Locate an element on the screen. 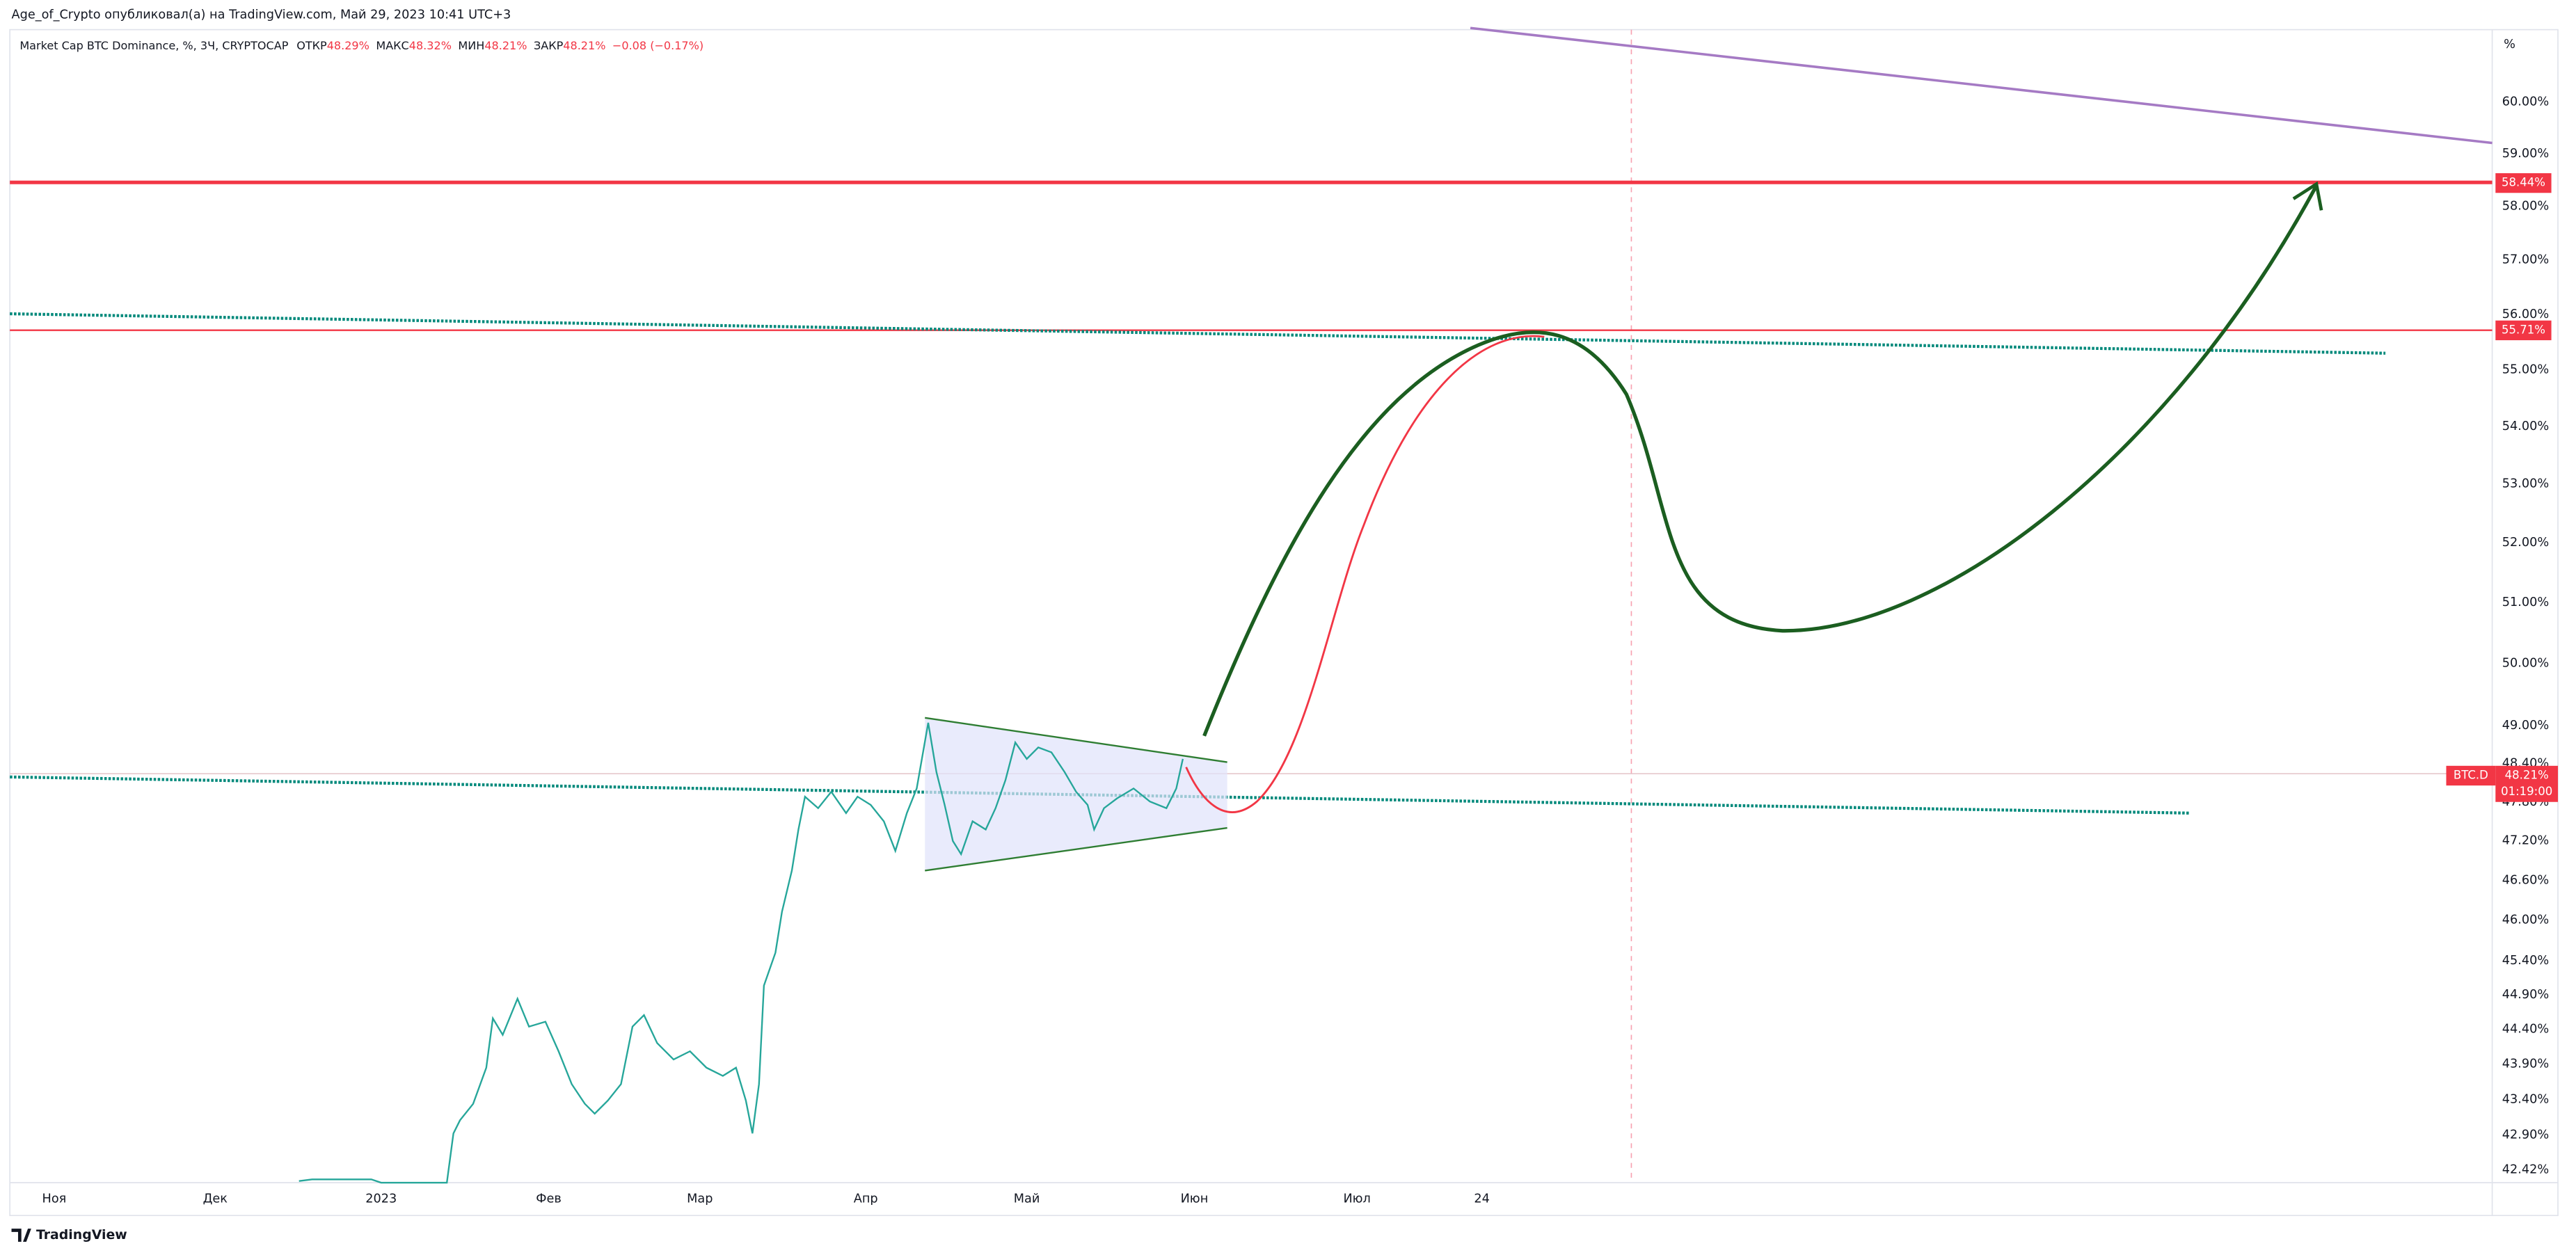 The image size is (2576, 1255). price-tick-label: 53.00% is located at coordinates (2525, 484).